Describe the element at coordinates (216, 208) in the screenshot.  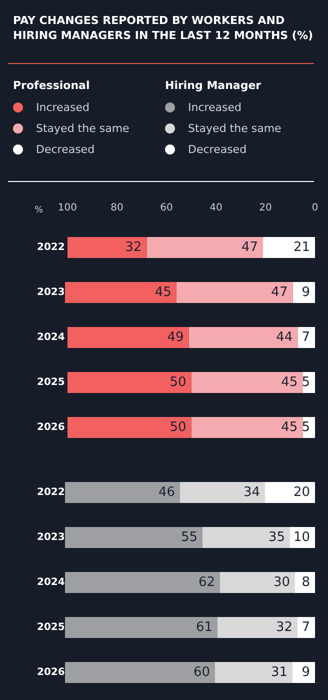
I see `x-tick-label: 40` at that location.